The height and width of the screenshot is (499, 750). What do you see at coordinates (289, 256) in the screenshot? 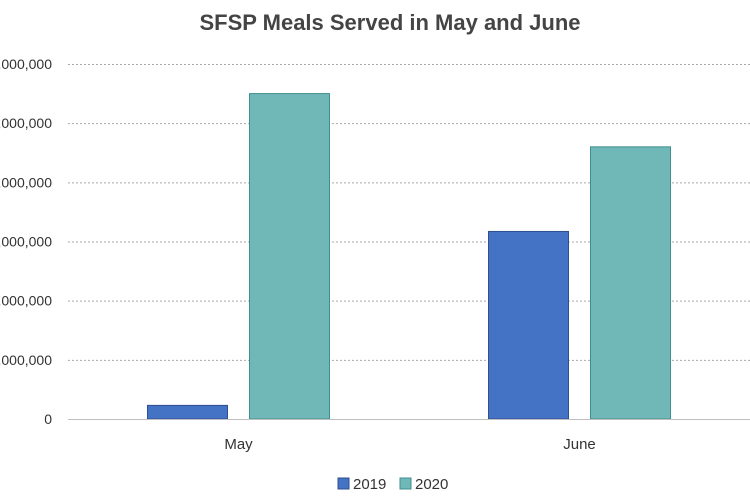
I see `bar-2020-may` at bounding box center [289, 256].